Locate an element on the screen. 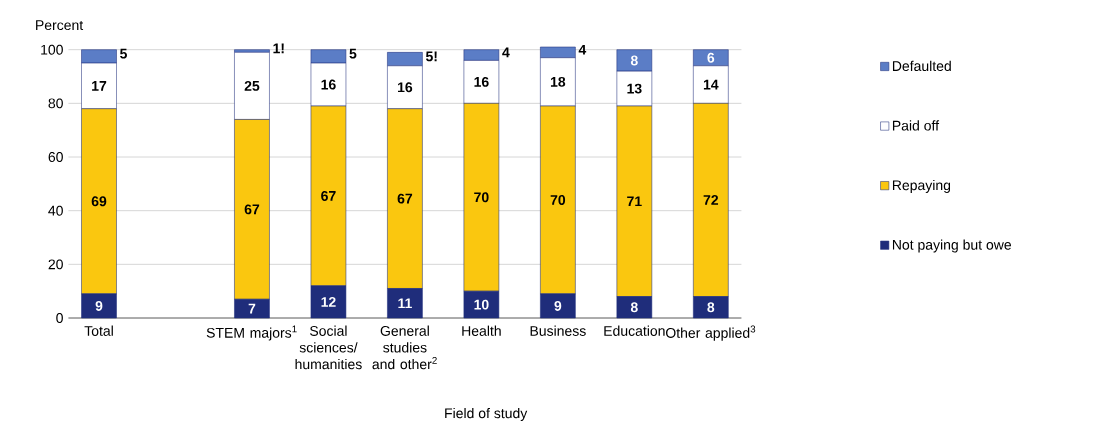 Image resolution: width=1107 pixels, height=440 pixels. data-label: 71 is located at coordinates (634, 201).